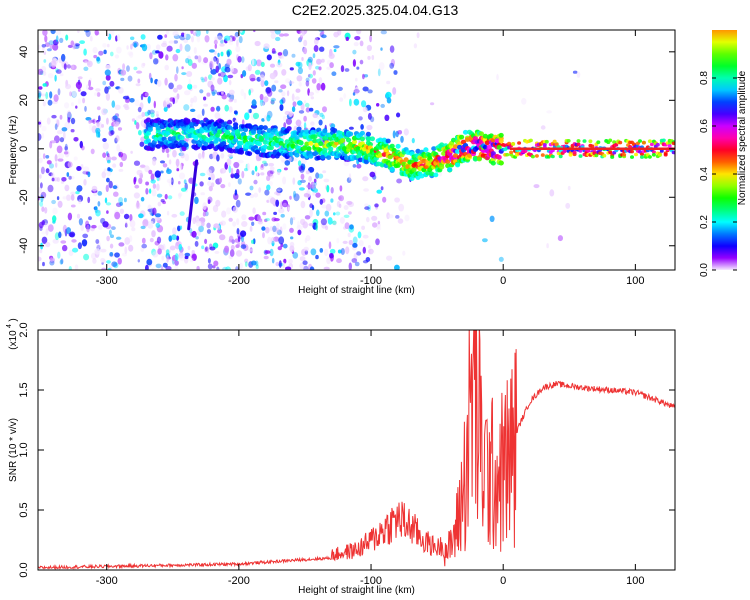  I want to click on colorbar-tick-label: 0.0, so click(704, 270).